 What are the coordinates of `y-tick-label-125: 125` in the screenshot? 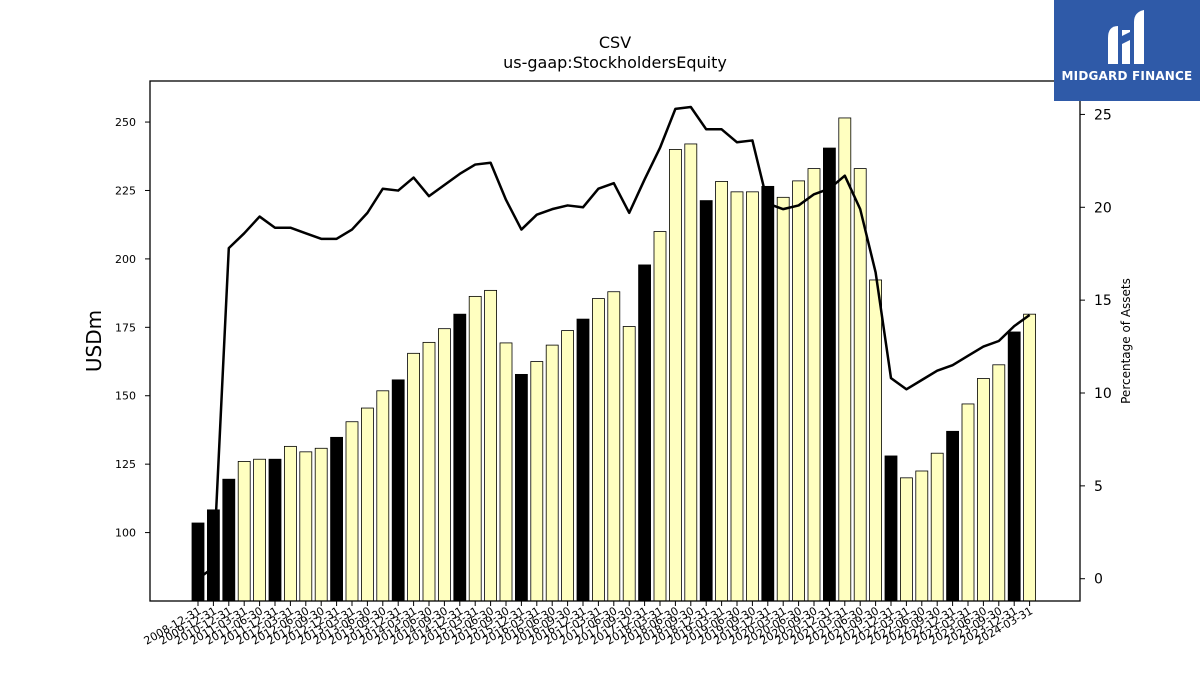 It's located at (125, 464).